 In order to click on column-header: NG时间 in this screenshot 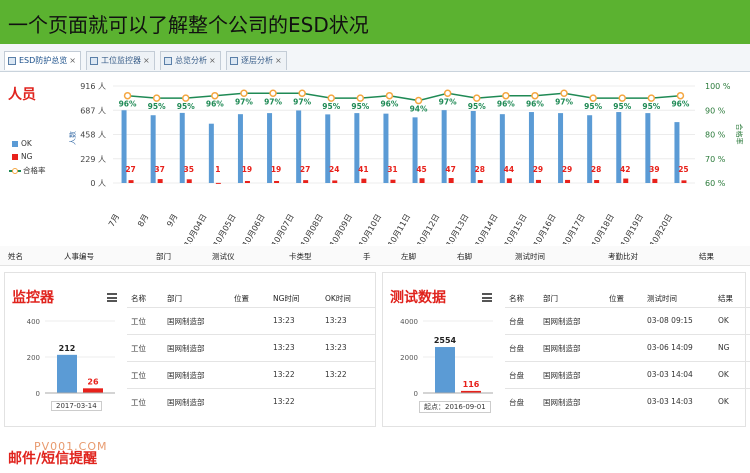, I will do `click(286, 298)`.